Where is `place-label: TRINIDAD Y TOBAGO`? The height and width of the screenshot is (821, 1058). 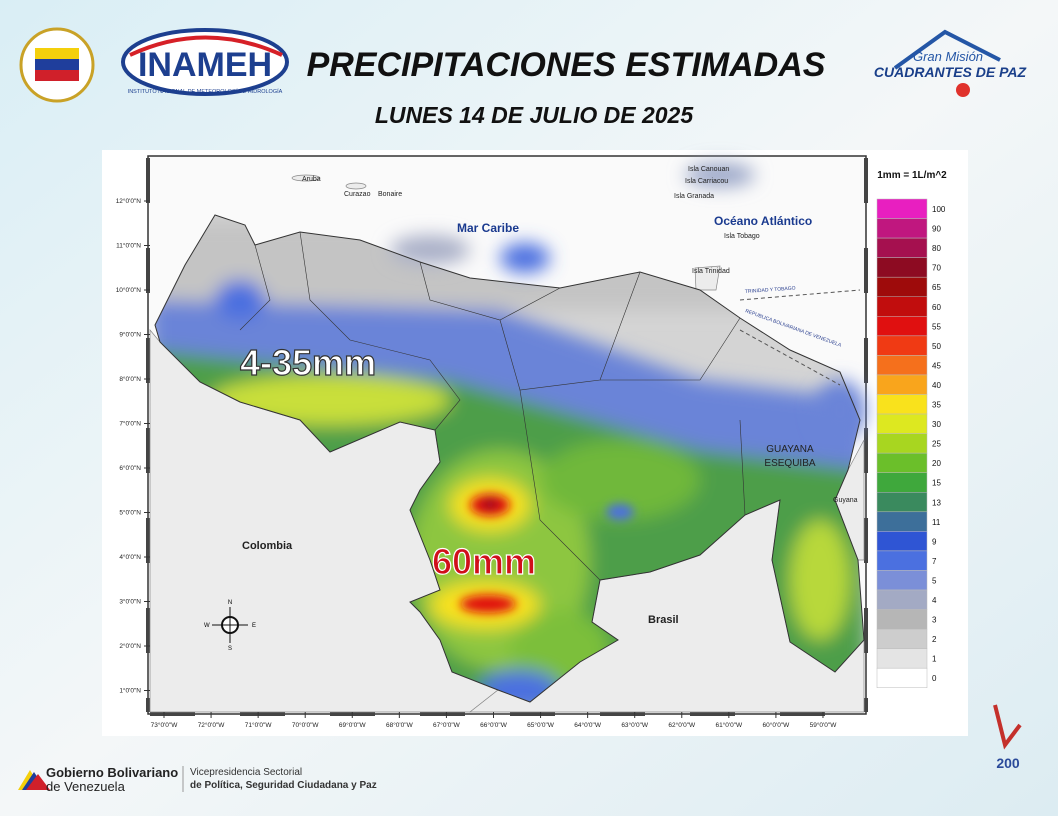
place-label: TRINIDAD Y TOBAGO is located at coordinates (770, 290).